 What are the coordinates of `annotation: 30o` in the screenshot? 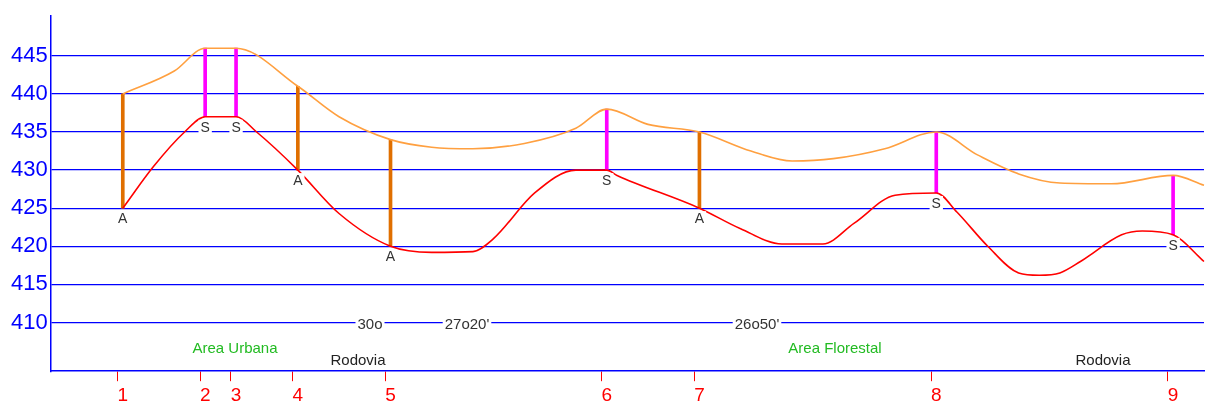 It's located at (370, 323).